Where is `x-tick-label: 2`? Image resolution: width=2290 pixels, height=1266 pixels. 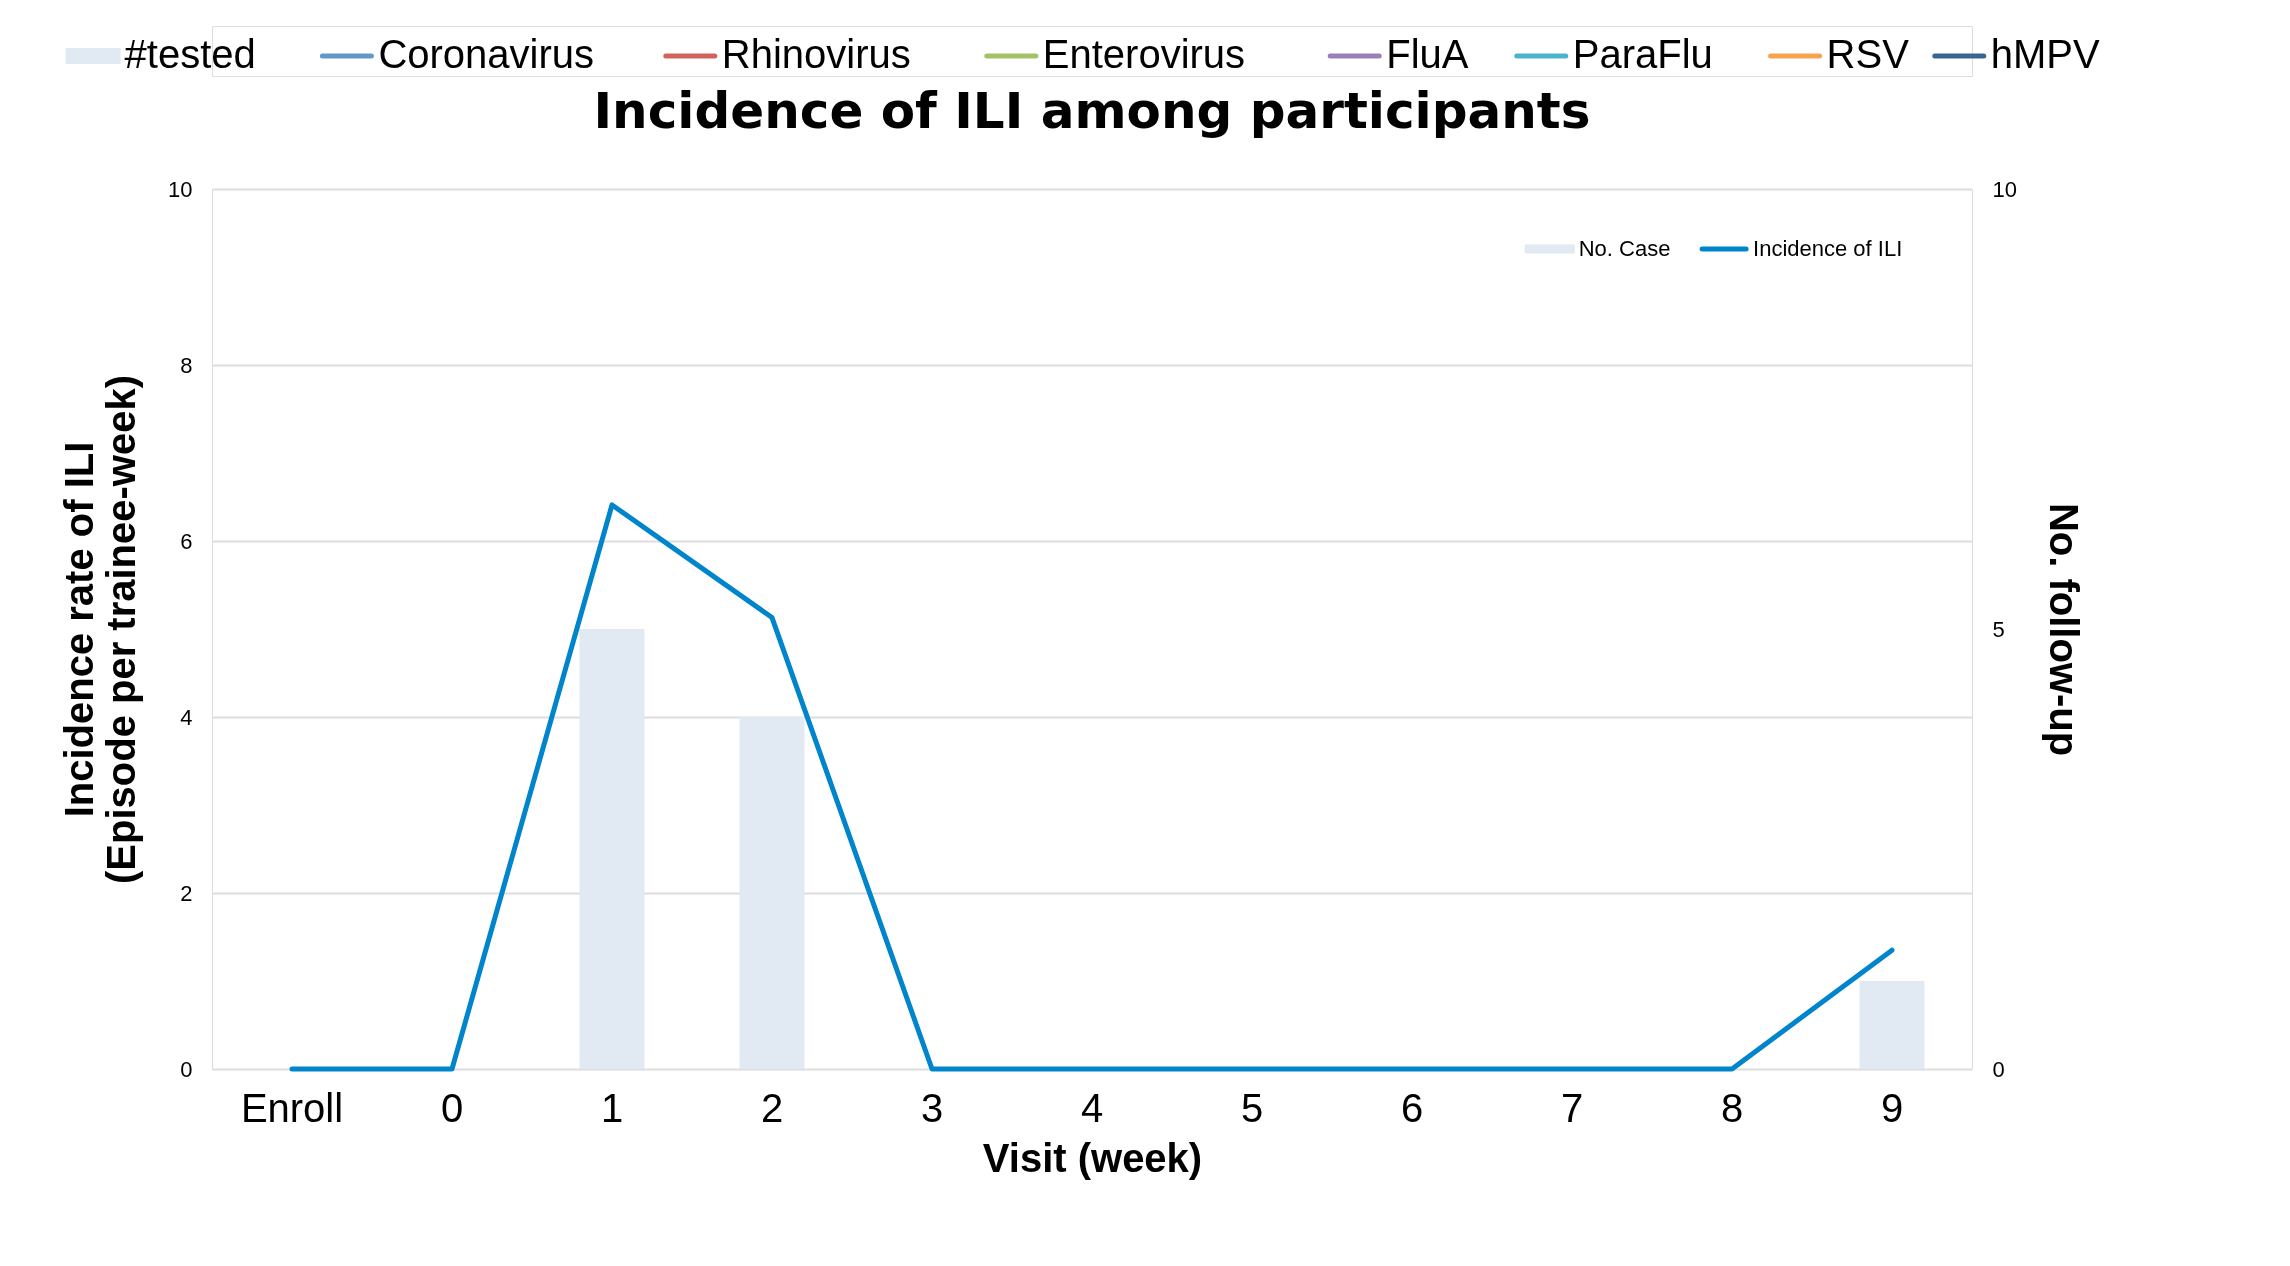
x-tick-label: 2 is located at coordinates (772, 1107).